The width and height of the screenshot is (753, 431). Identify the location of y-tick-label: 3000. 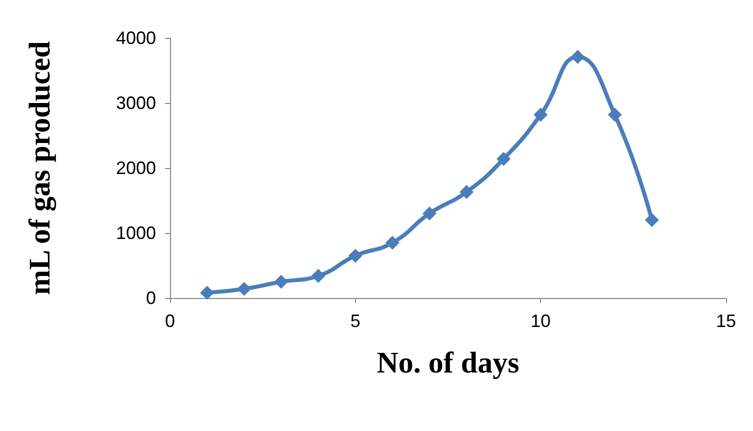
(136, 103).